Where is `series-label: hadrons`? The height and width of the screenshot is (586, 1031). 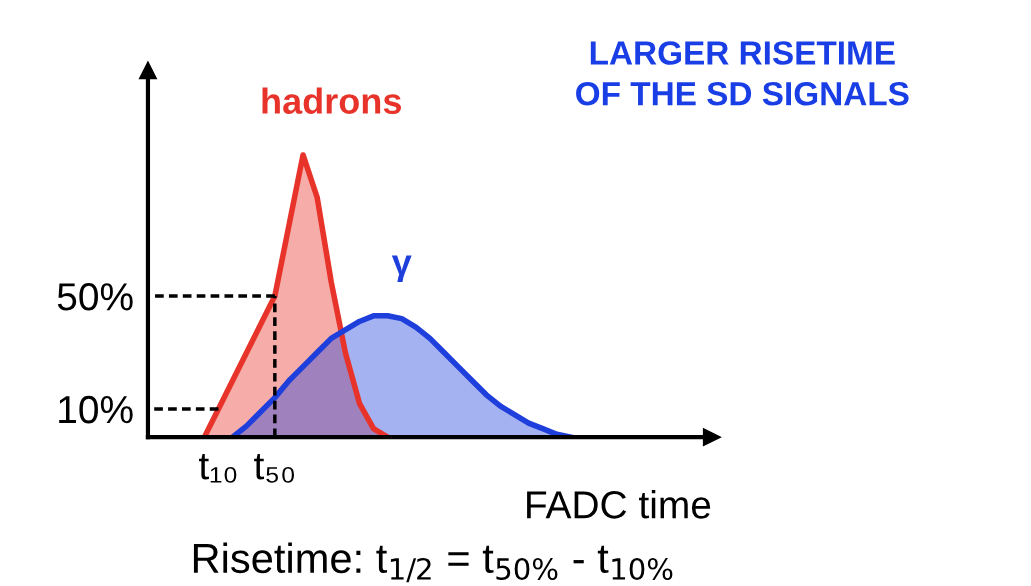 series-label: hadrons is located at coordinates (331, 100).